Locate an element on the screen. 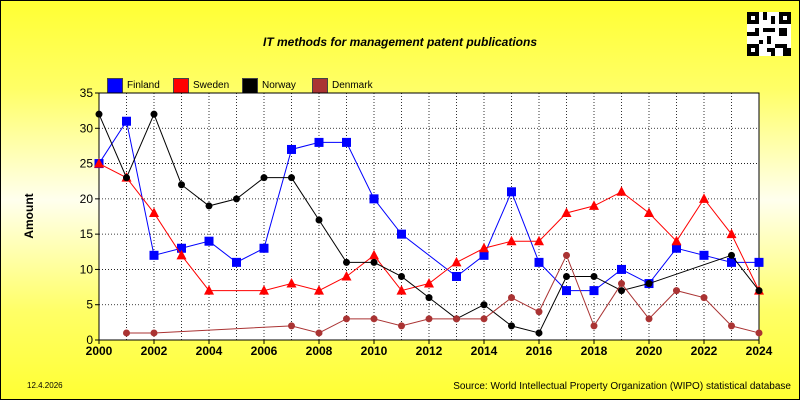 The width and height of the screenshot is (800, 400). legend-label: Sweden is located at coordinates (211, 85).